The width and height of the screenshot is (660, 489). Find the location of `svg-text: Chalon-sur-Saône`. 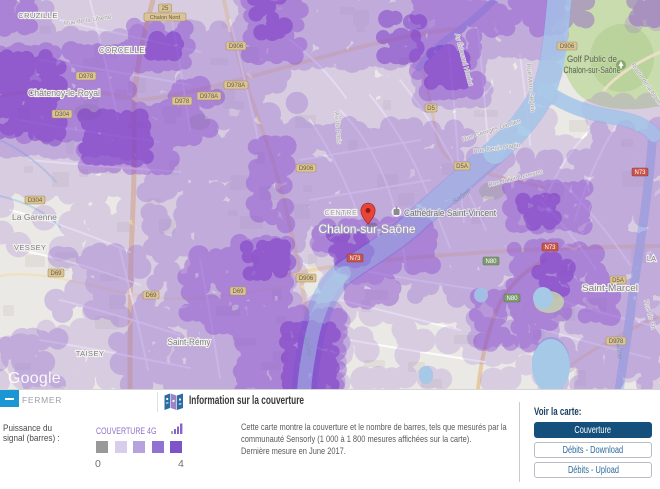

svg-text: Chalon-sur-Saône is located at coordinates (592, 70).